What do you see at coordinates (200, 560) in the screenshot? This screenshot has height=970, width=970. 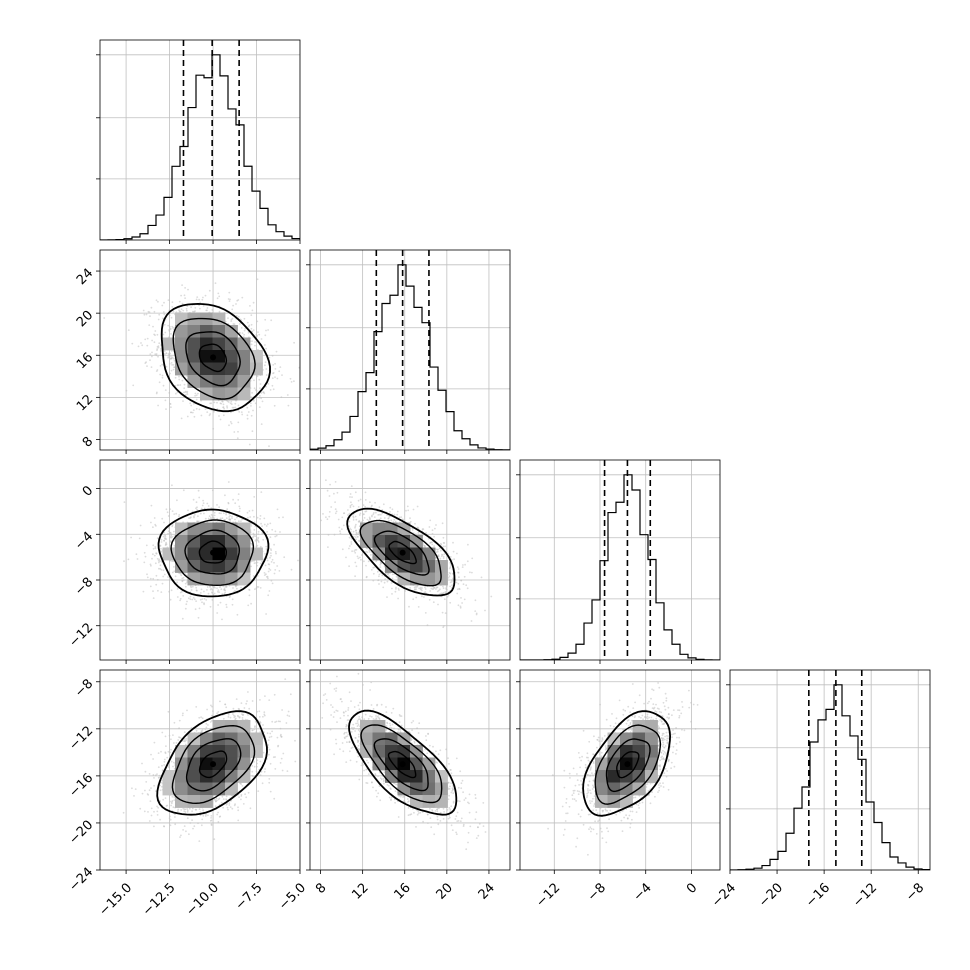 I see `panel-2-0-area` at bounding box center [200, 560].